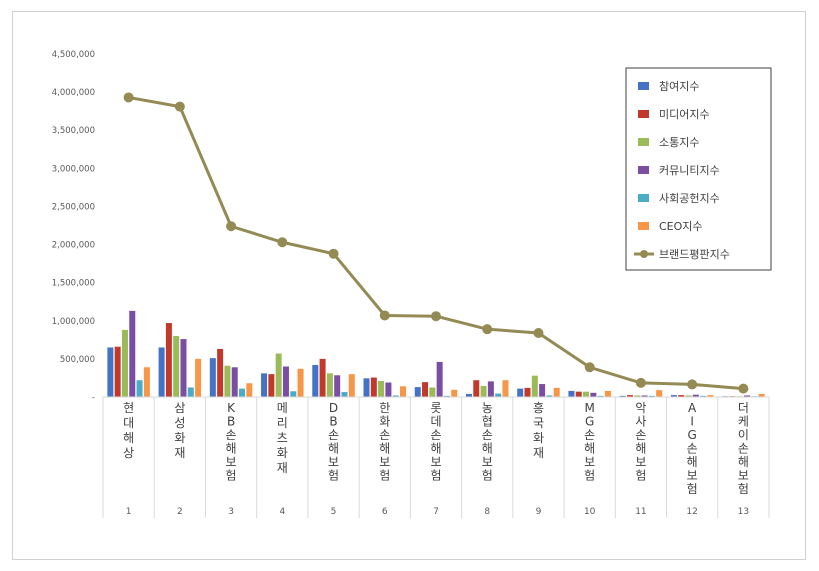 The height and width of the screenshot is (571, 819). Describe the element at coordinates (77, 360) in the screenshot. I see `y-tick-label: 500,000` at that location.